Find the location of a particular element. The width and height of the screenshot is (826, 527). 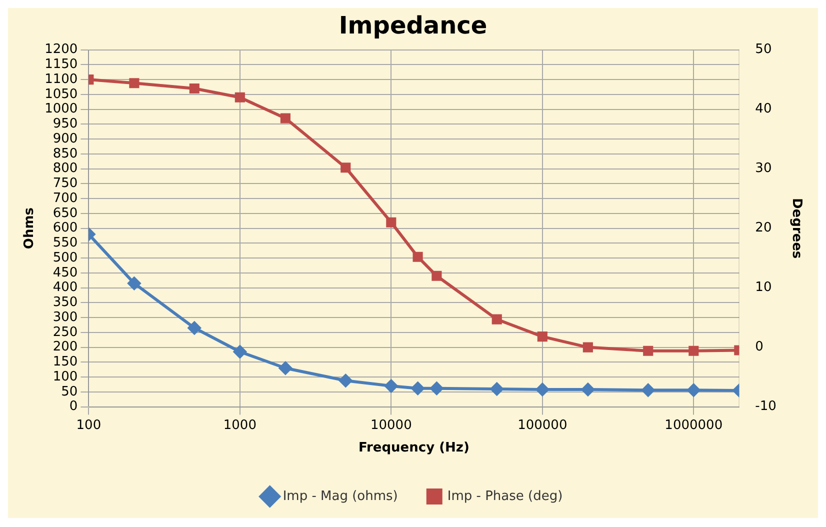

y-tick-label: 150 is located at coordinates (65, 362).